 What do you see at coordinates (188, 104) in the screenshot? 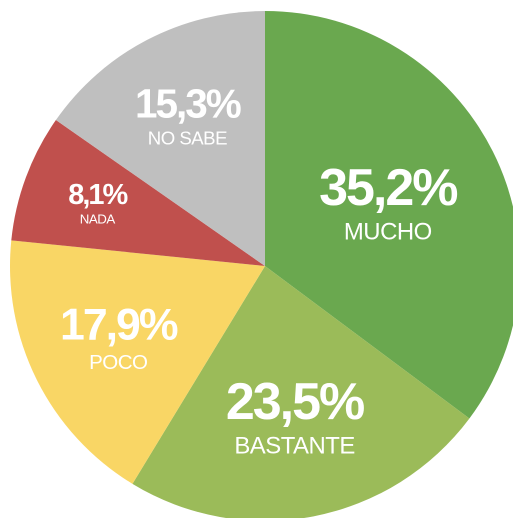
I see `value-label: 15,3%` at bounding box center [188, 104].